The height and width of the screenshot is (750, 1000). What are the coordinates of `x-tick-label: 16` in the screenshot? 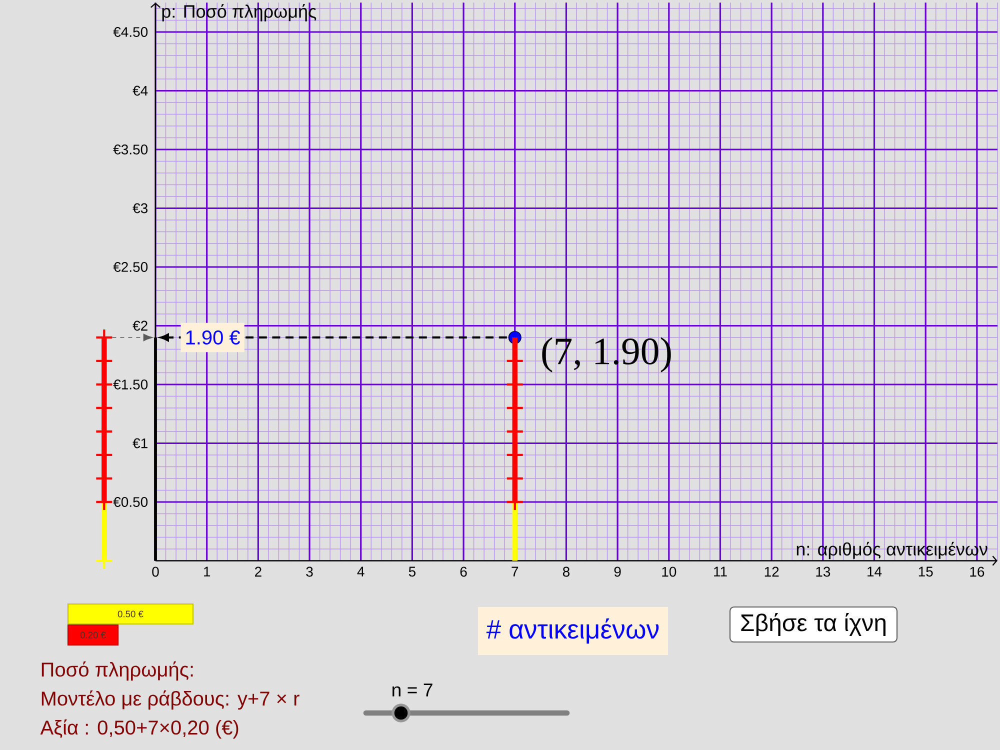 It's located at (977, 571).